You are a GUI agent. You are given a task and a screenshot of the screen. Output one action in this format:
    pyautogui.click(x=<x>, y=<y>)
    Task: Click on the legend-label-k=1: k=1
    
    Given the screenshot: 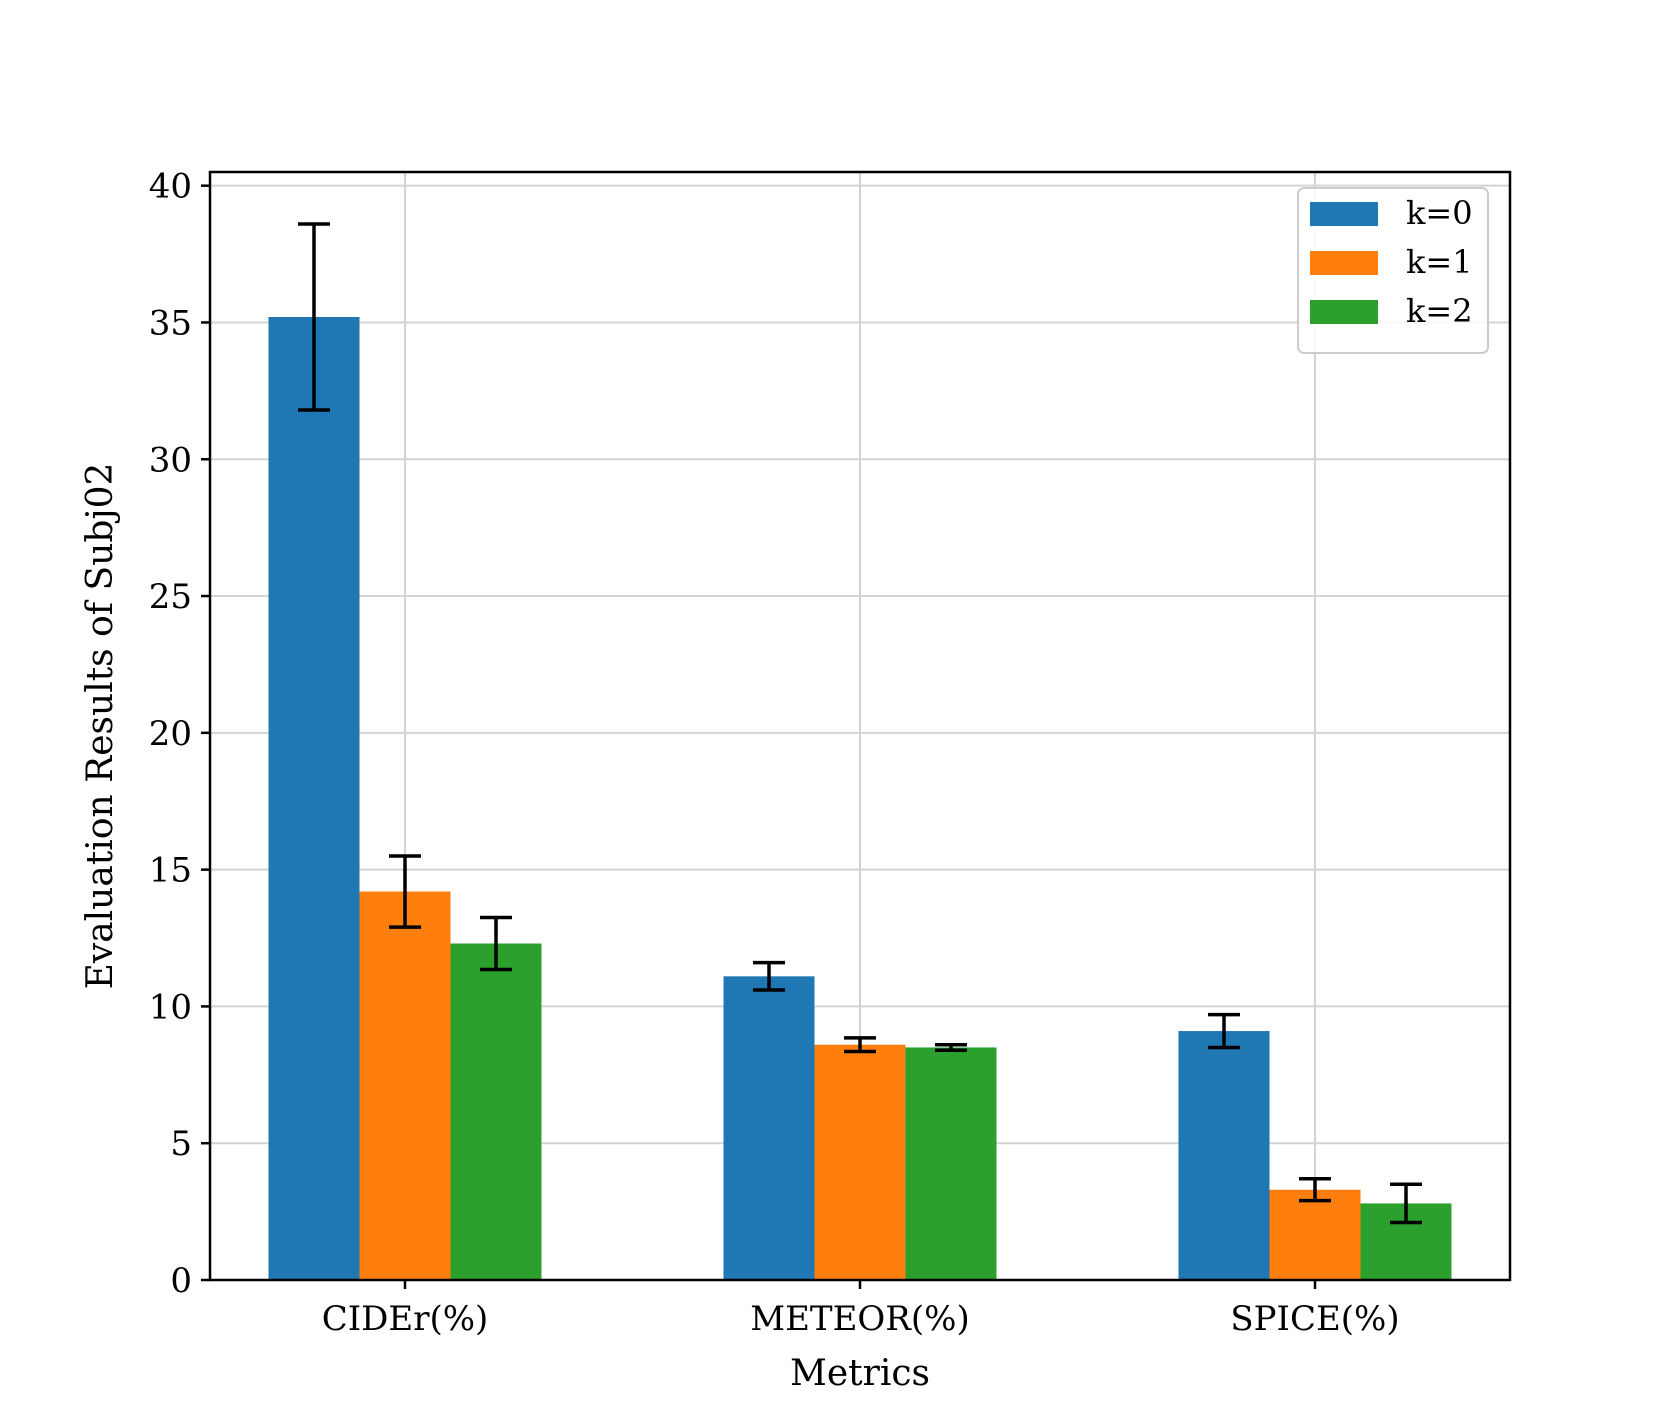 What is the action you would take?
    pyautogui.click(x=1439, y=262)
    